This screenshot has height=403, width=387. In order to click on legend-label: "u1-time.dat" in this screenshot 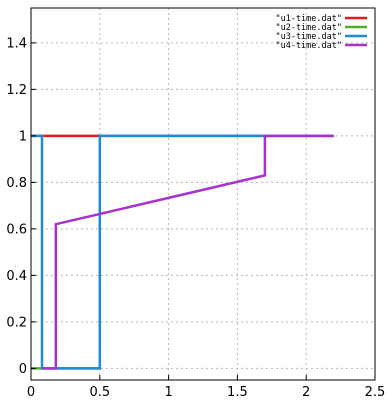, I will do `click(308, 19)`.